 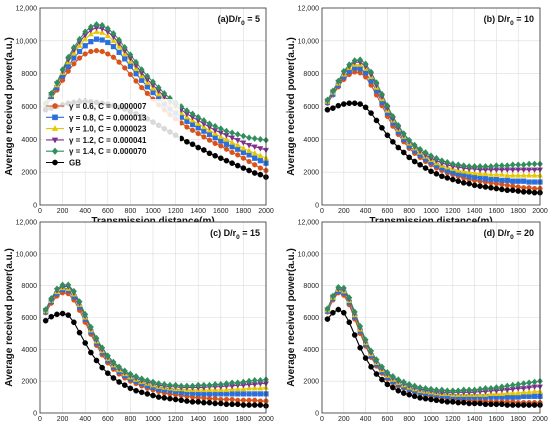 I want to click on panel-title-suffix: = 20, so click(x=524, y=233).